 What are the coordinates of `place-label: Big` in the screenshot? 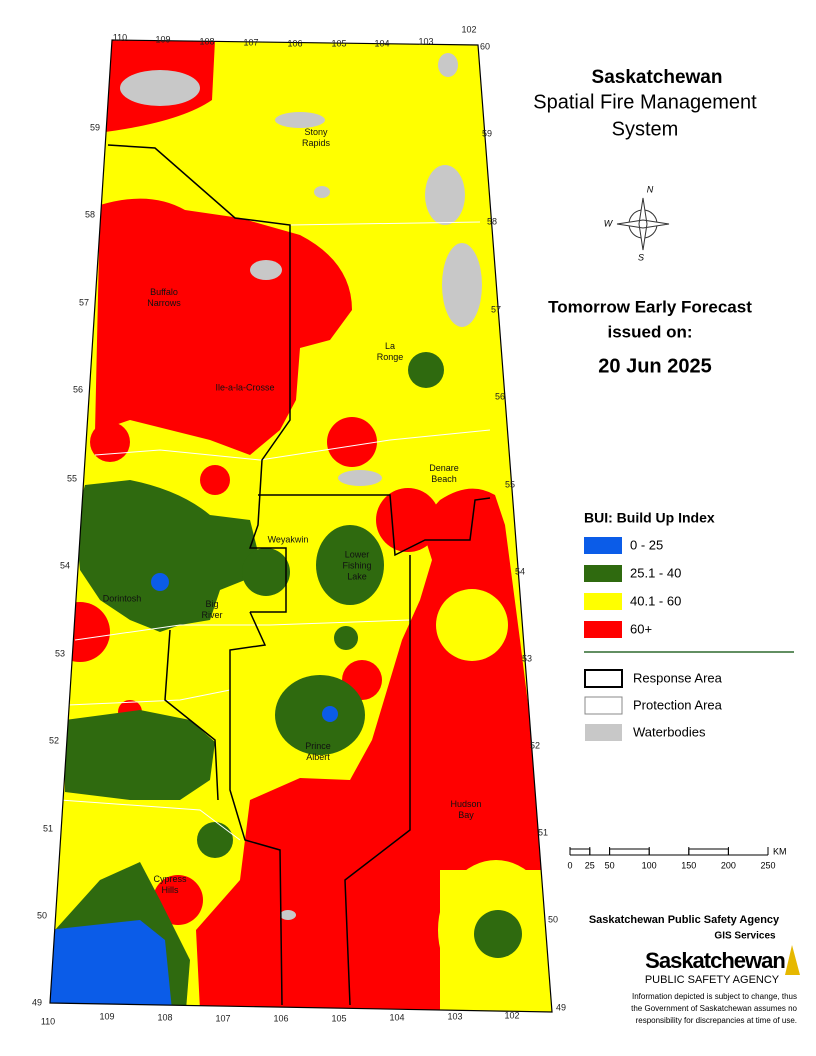 It's located at (211, 604).